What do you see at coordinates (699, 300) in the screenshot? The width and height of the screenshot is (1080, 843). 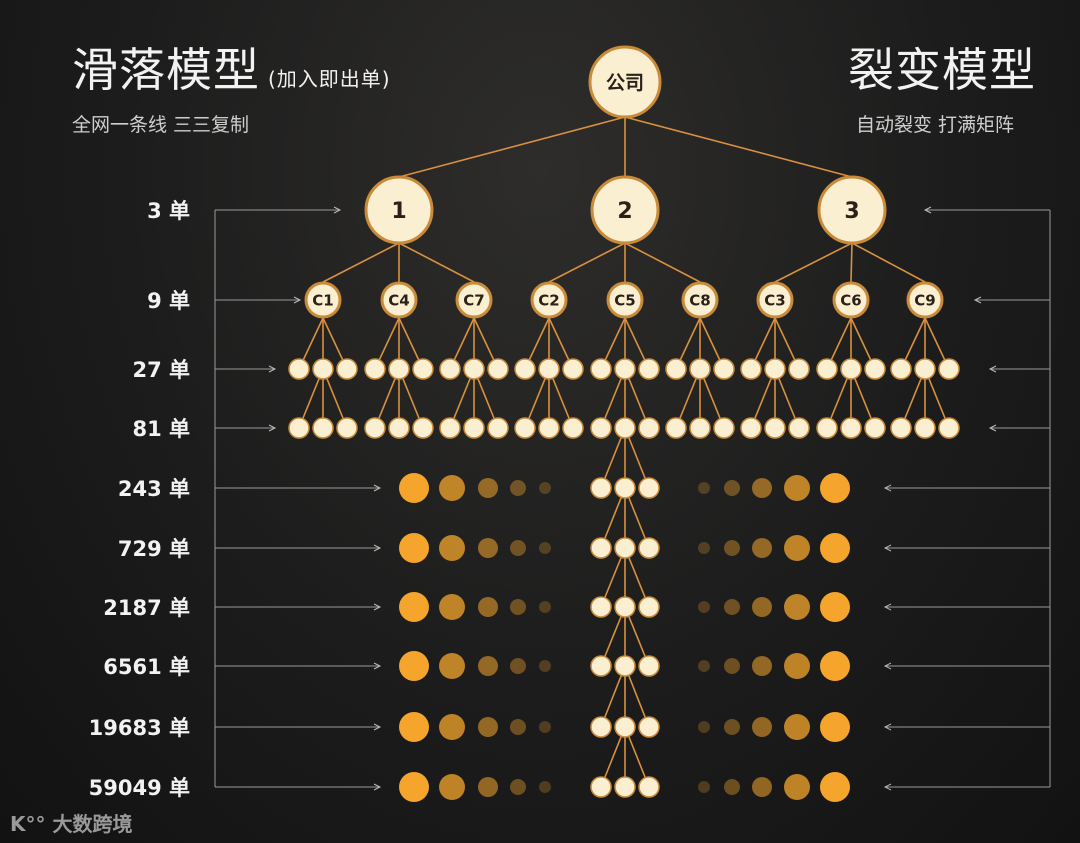 I see `node-label: C8` at bounding box center [699, 300].